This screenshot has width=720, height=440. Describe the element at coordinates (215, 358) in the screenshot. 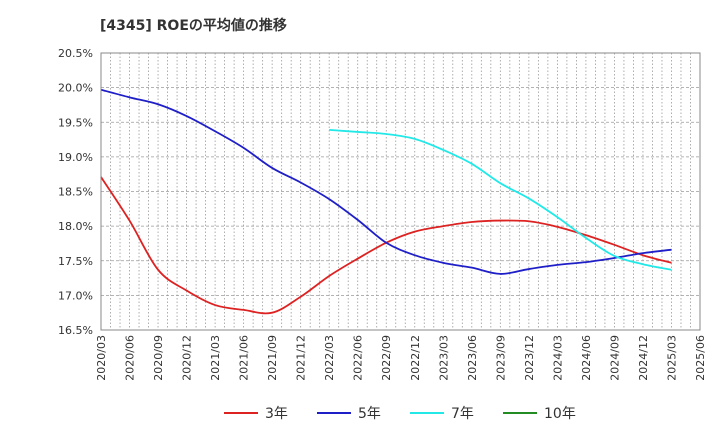

I see `x-tick-label: 2021/03` at that location.